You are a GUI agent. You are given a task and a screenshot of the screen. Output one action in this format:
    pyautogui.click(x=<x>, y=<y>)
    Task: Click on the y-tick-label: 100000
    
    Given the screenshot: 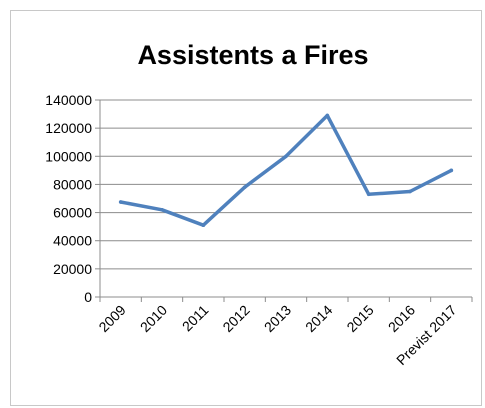 What is the action you would take?
    pyautogui.click(x=68, y=156)
    